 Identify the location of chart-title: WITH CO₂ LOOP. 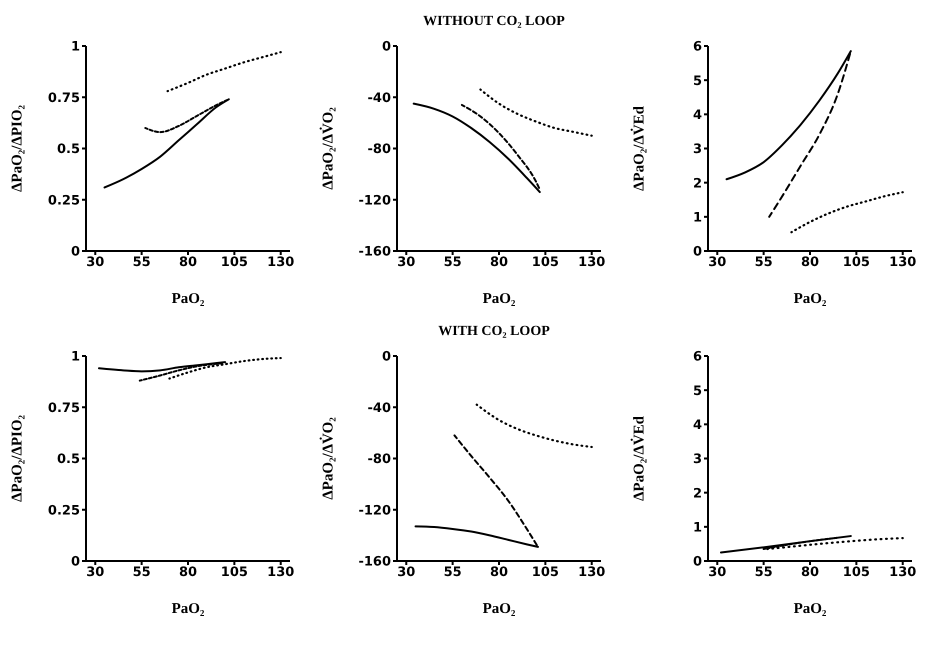
(494, 332).